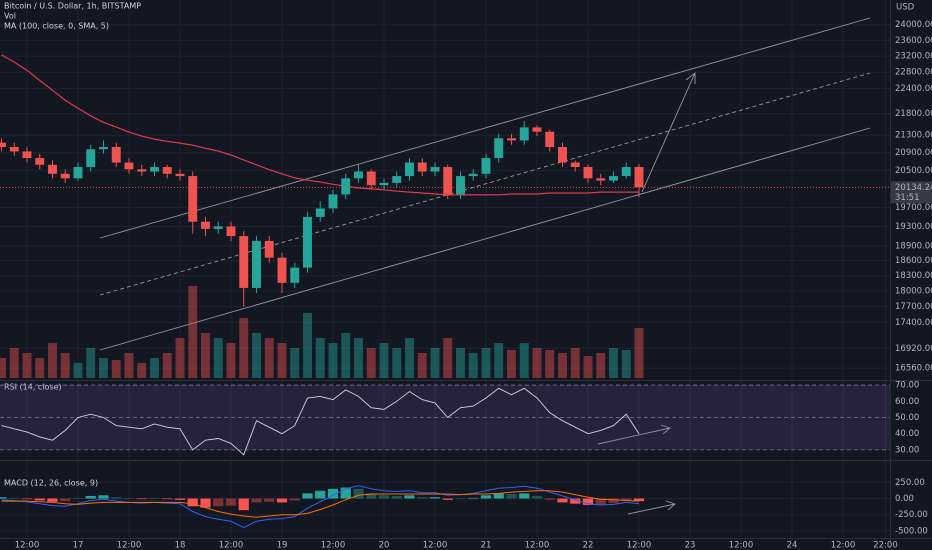  What do you see at coordinates (907, 434) in the screenshot?
I see `y-tick-label: 40.00` at bounding box center [907, 434].